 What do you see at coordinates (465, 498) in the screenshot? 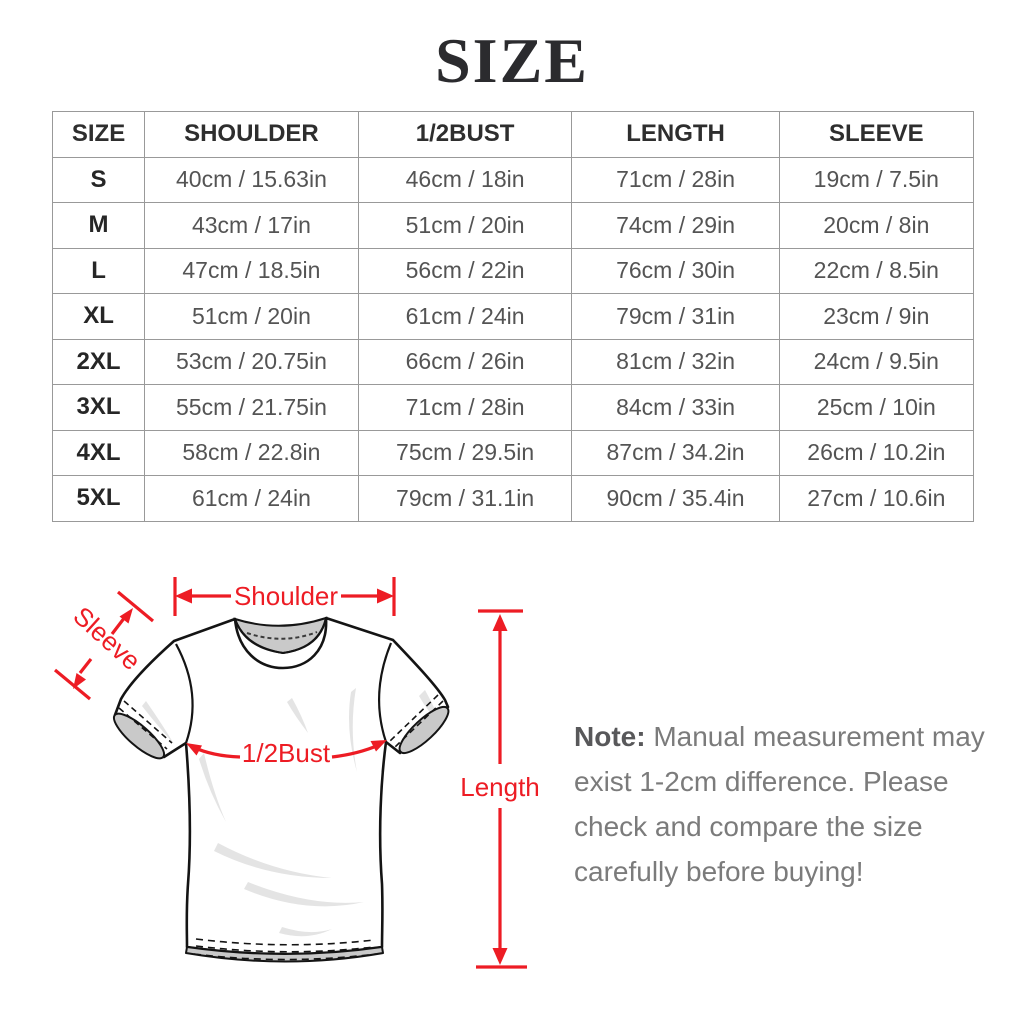
I see `measurement-cell: 79cm / 31.1in` at bounding box center [465, 498].